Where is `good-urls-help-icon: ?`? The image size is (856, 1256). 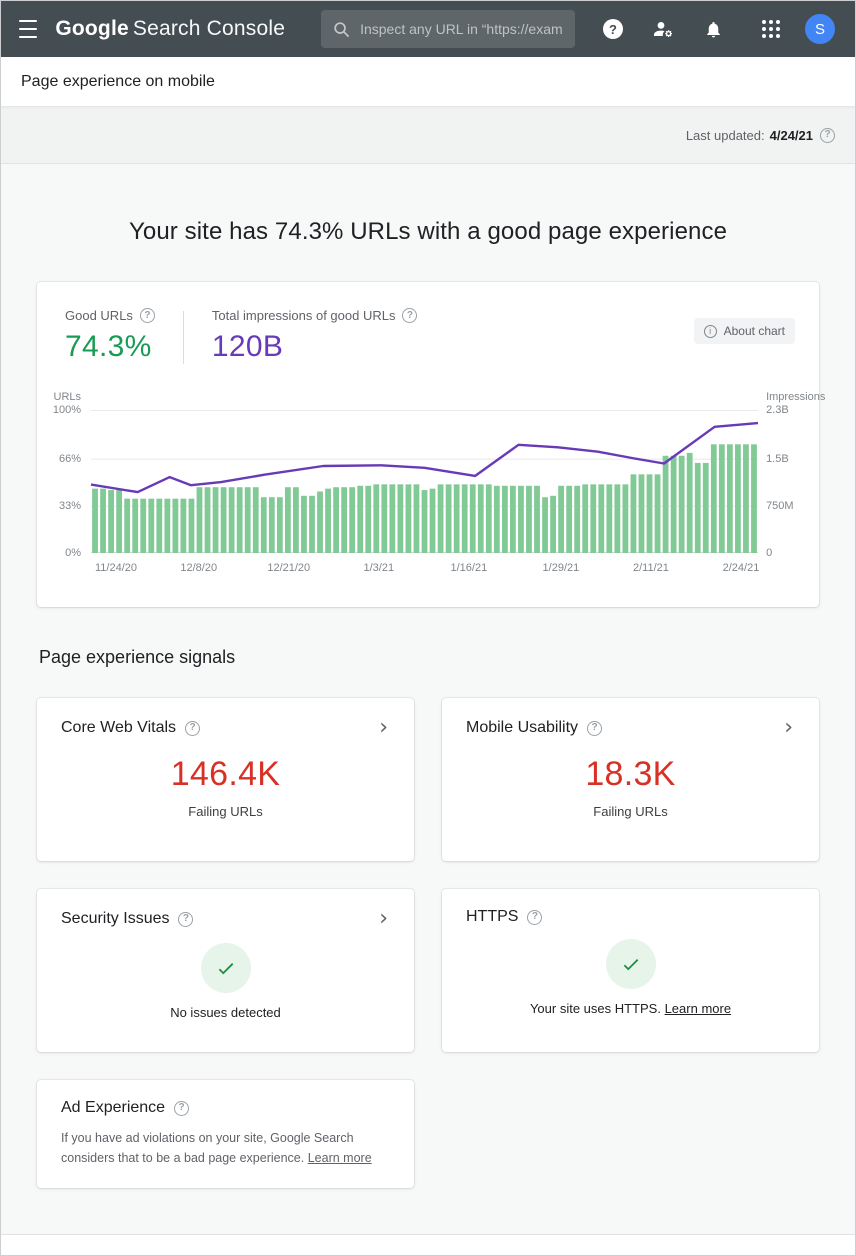 good-urls-help-icon: ? is located at coordinates (147, 315).